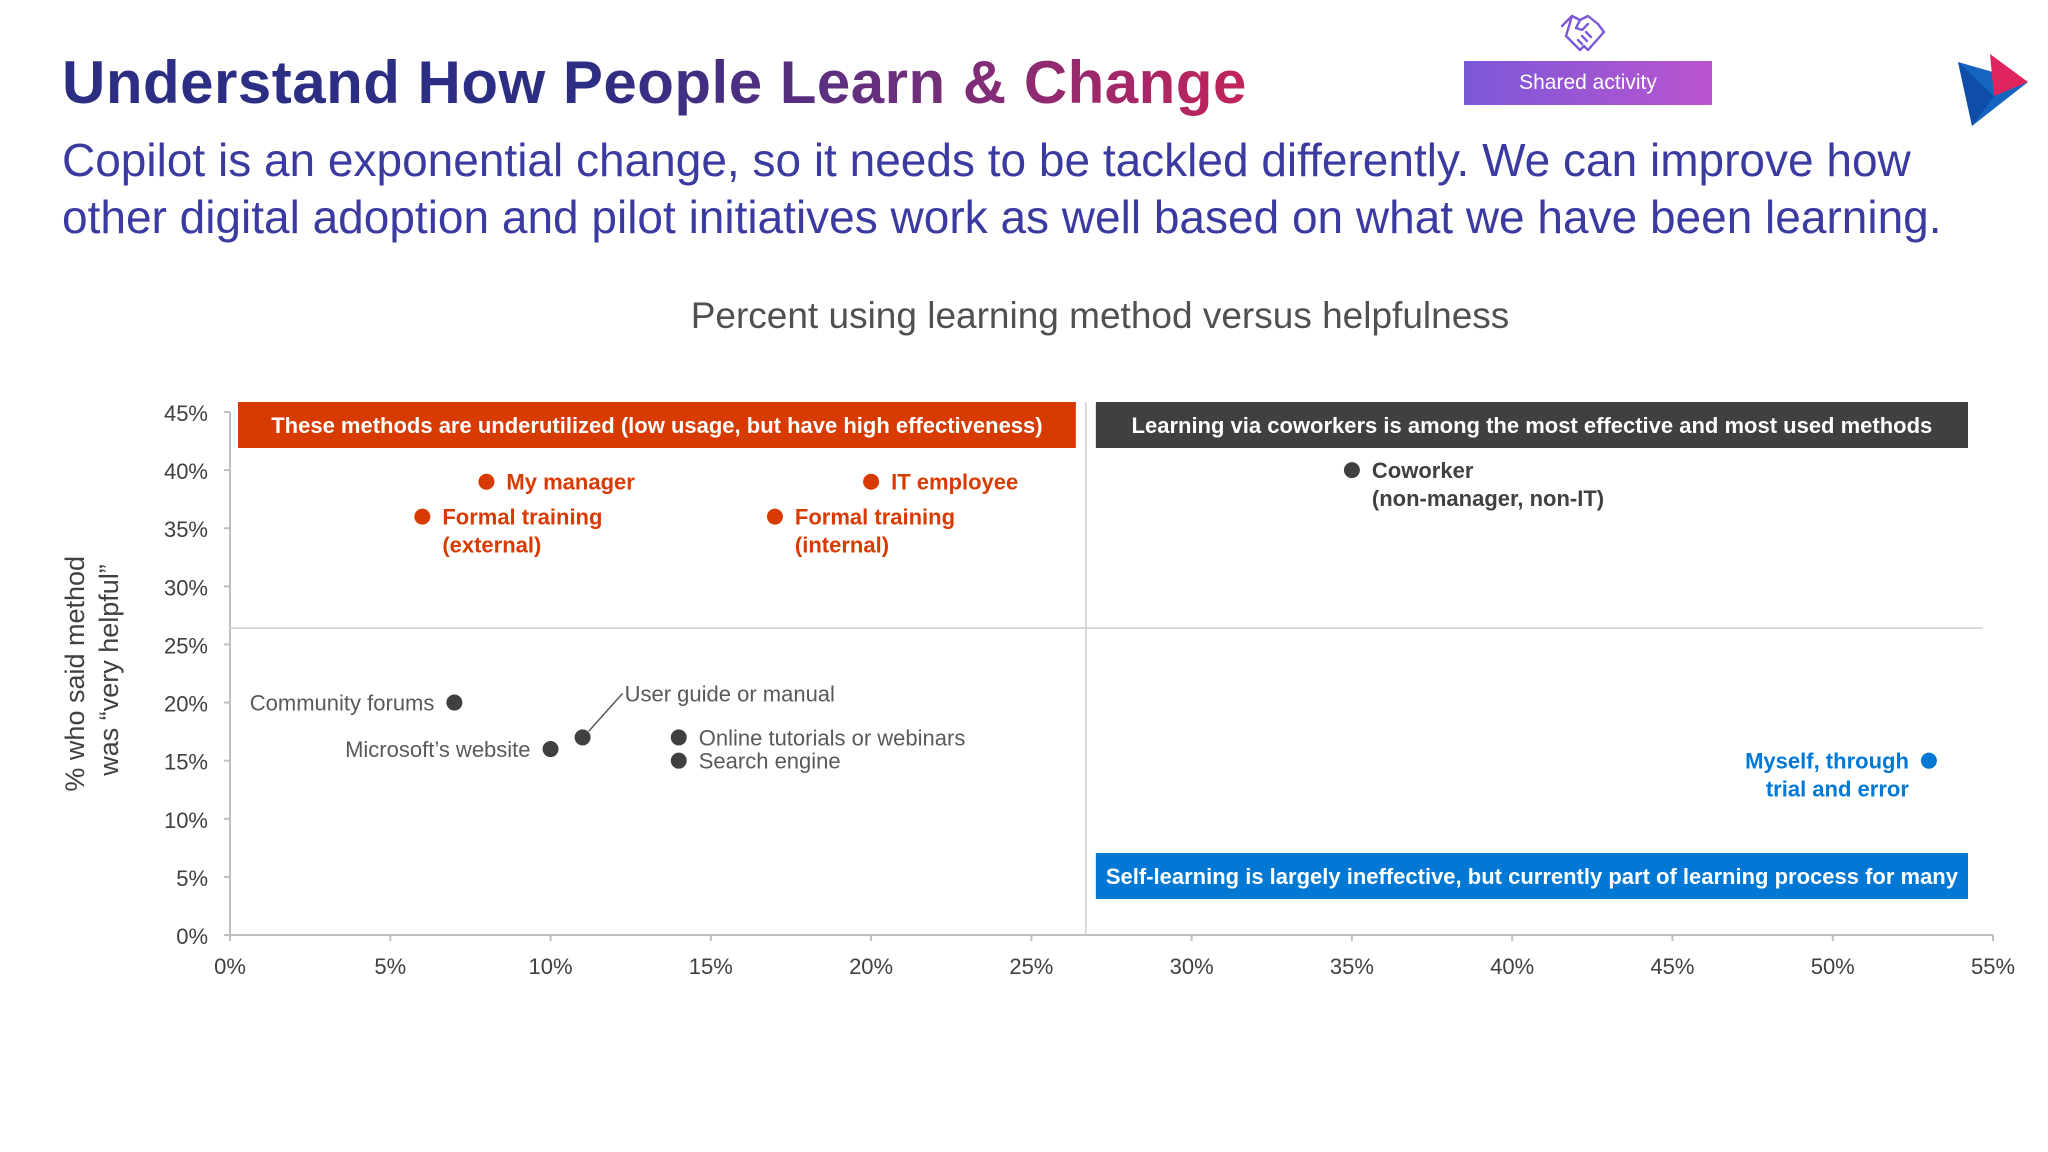 This screenshot has width=2048, height=1152. Describe the element at coordinates (1031, 966) in the screenshot. I see `x-tick-label: 25%` at that location.